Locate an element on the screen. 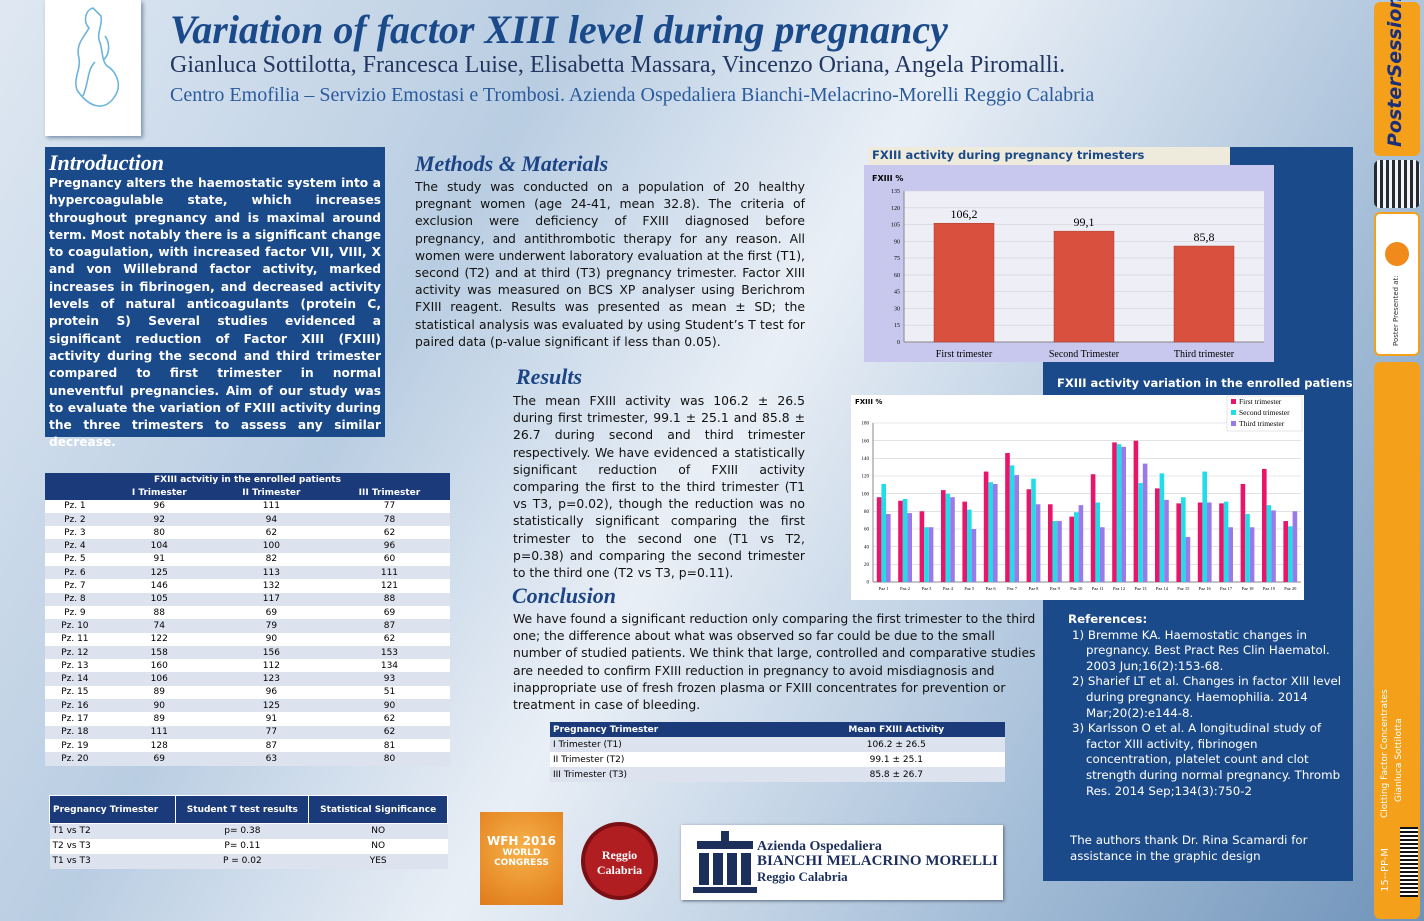  row: Pz. 18 111 77 62 is located at coordinates (247, 732).